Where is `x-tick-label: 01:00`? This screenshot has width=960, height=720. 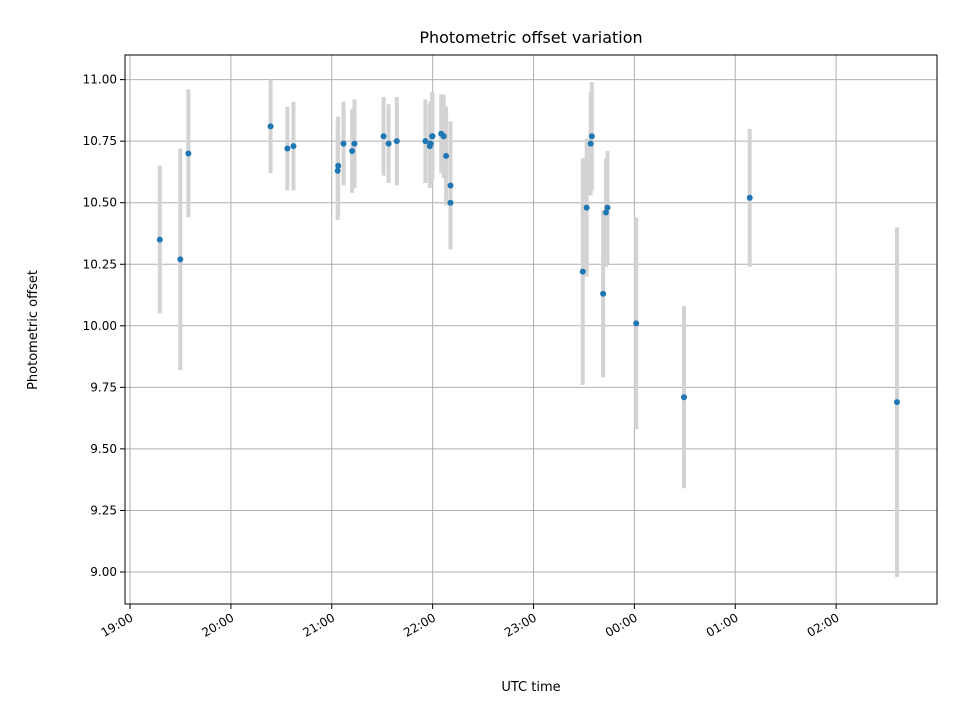
x-tick-label: 01:00 is located at coordinates (722, 624).